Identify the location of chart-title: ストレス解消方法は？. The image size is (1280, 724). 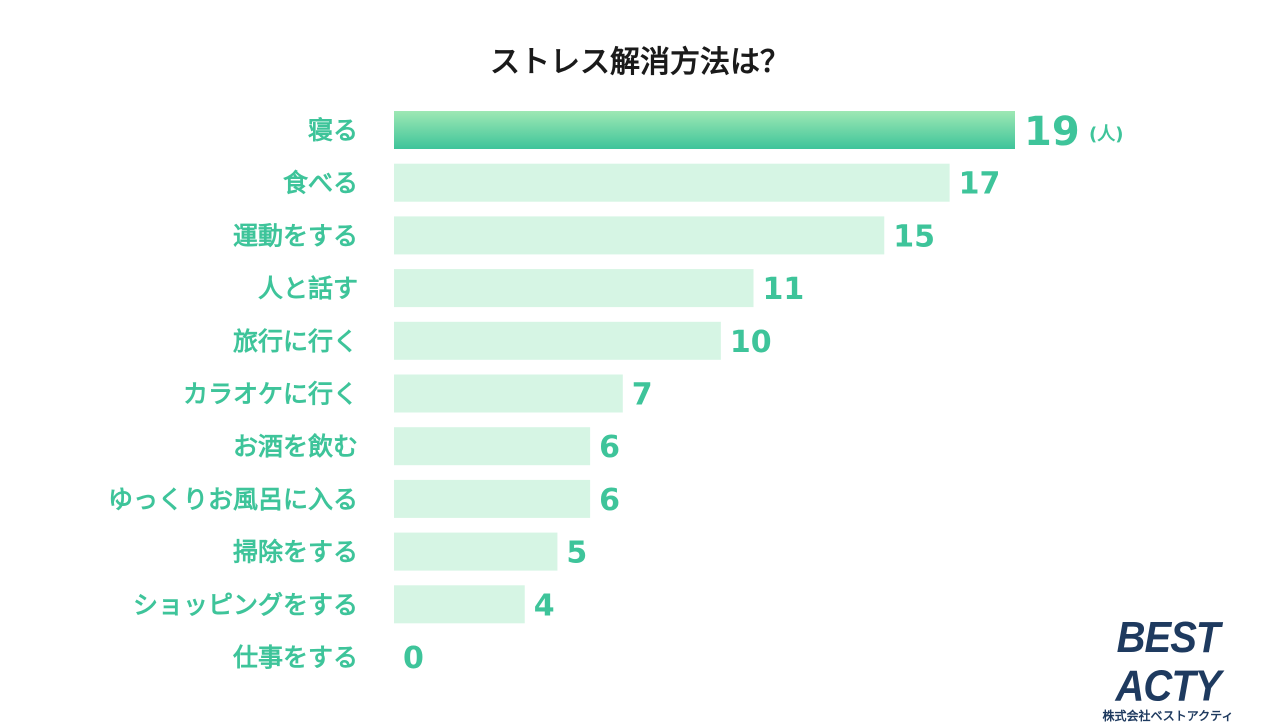
(640, 62).